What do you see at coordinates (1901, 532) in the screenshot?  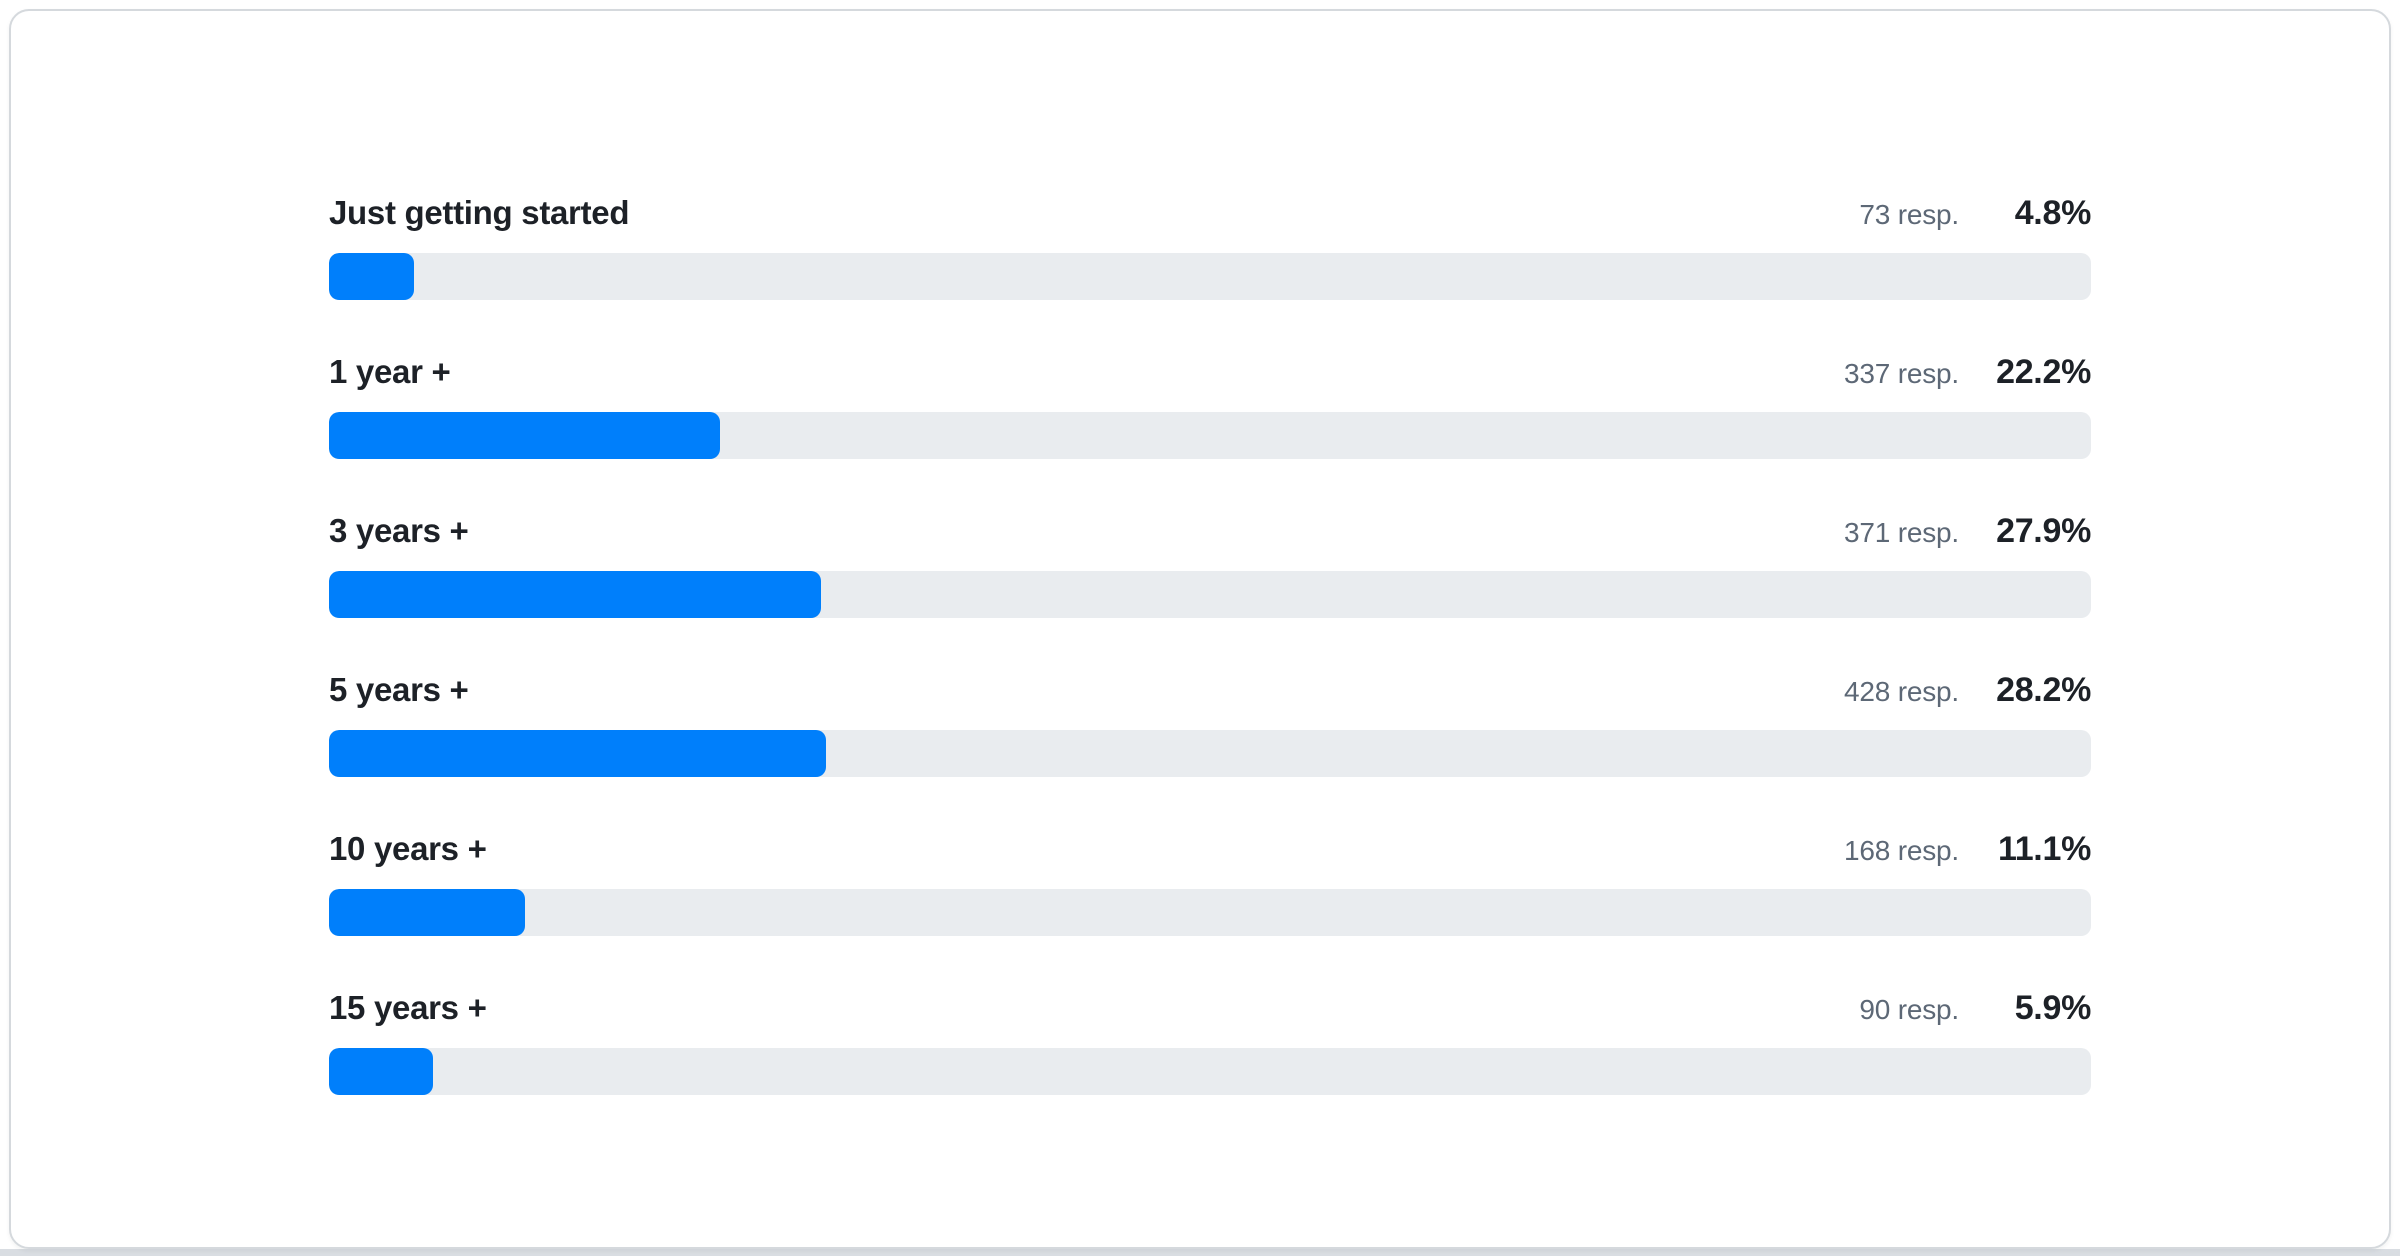 I see `response-count: 371 resp.` at bounding box center [1901, 532].